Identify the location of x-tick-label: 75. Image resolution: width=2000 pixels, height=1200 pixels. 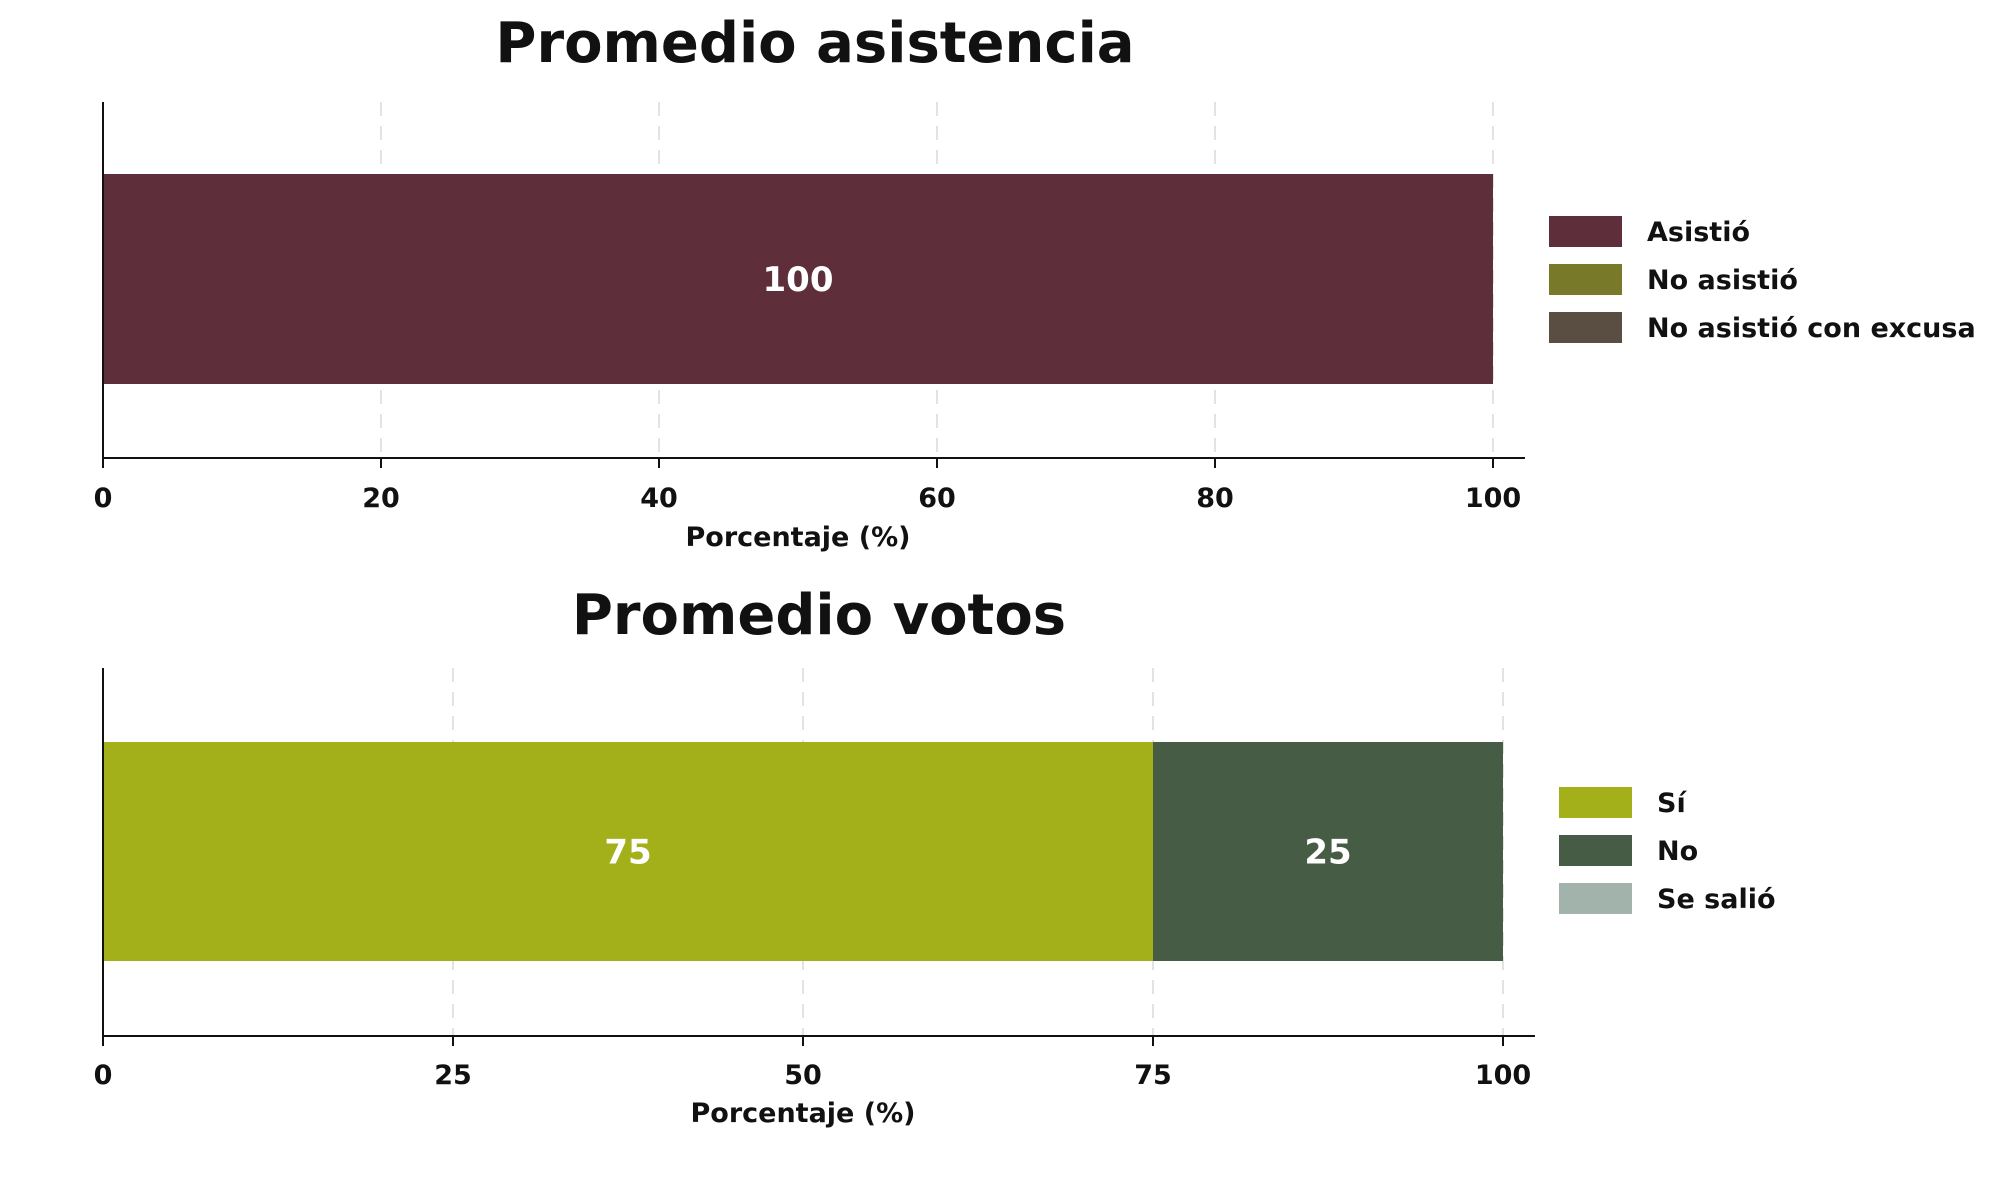
(1153, 1075).